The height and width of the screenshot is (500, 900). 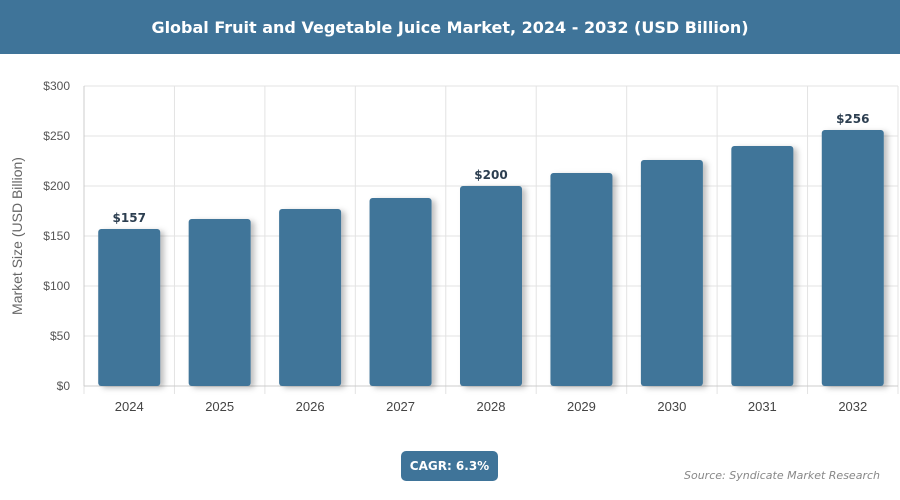 What do you see at coordinates (56, 136) in the screenshot?
I see `y-tick-label: $250` at bounding box center [56, 136].